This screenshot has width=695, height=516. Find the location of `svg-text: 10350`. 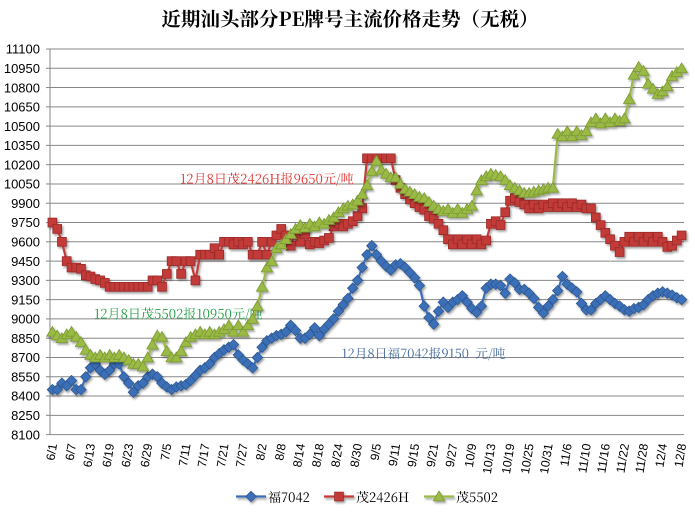

svg-text: 10350 is located at coordinates (22, 145).